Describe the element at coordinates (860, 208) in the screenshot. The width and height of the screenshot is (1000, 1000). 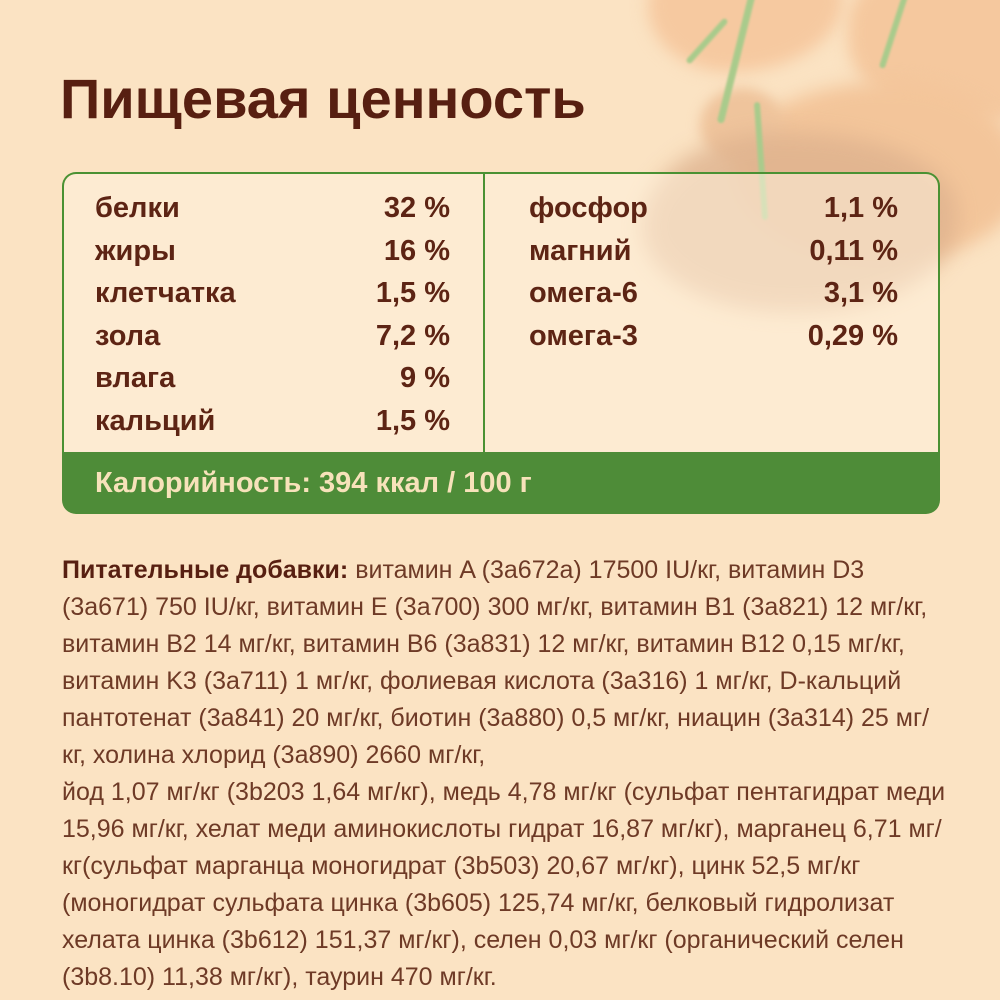
I see `nutrient-value: 1,1 %` at that location.